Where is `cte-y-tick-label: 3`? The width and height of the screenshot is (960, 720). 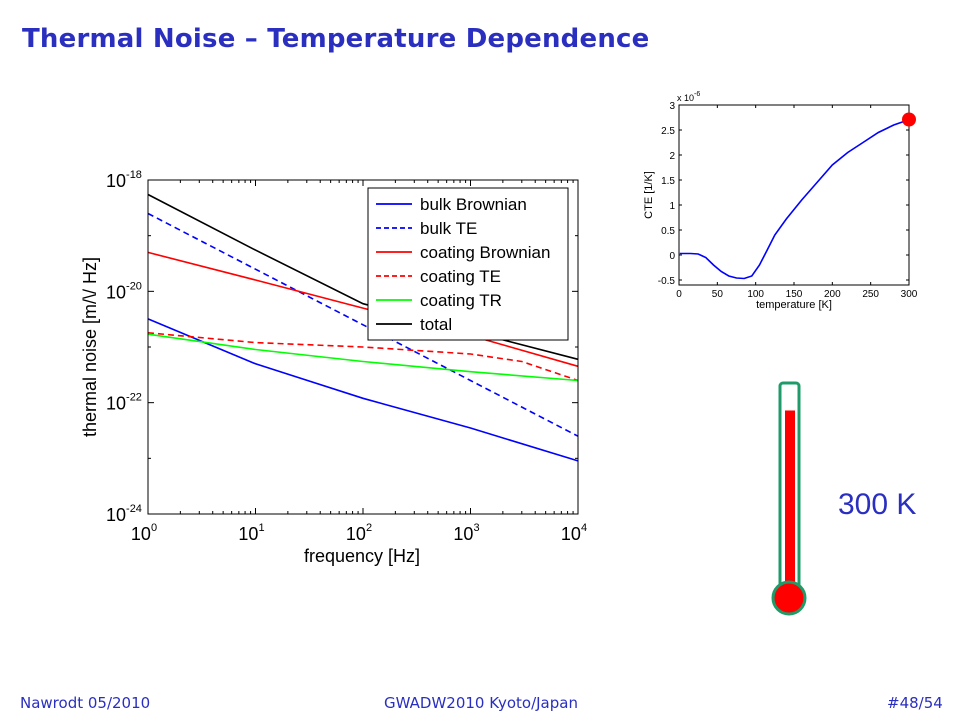
cte-y-tick-label: 3 is located at coordinates (672, 106).